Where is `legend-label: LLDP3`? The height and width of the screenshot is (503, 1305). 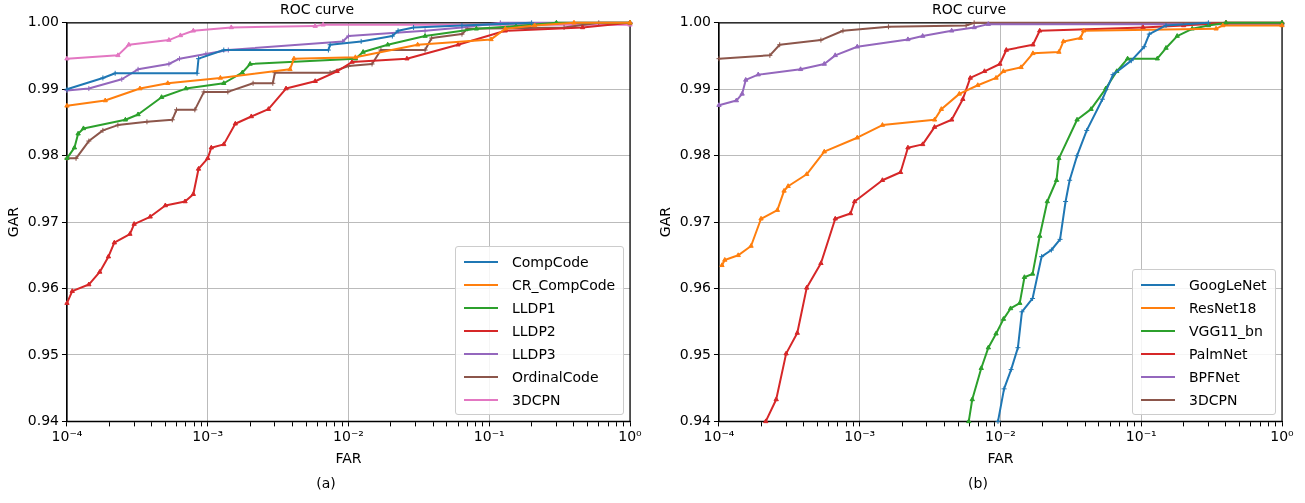
legend-label: LLDP3 is located at coordinates (534, 353).